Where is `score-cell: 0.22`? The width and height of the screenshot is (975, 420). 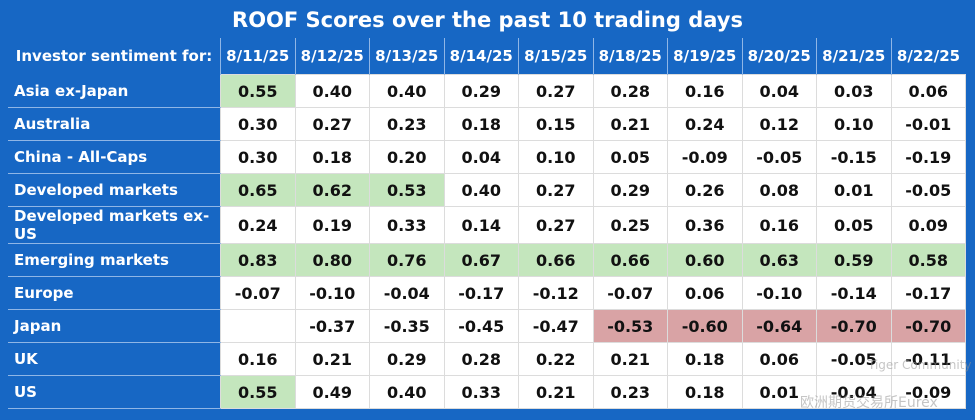
score-cell: 0.22 is located at coordinates (556, 359).